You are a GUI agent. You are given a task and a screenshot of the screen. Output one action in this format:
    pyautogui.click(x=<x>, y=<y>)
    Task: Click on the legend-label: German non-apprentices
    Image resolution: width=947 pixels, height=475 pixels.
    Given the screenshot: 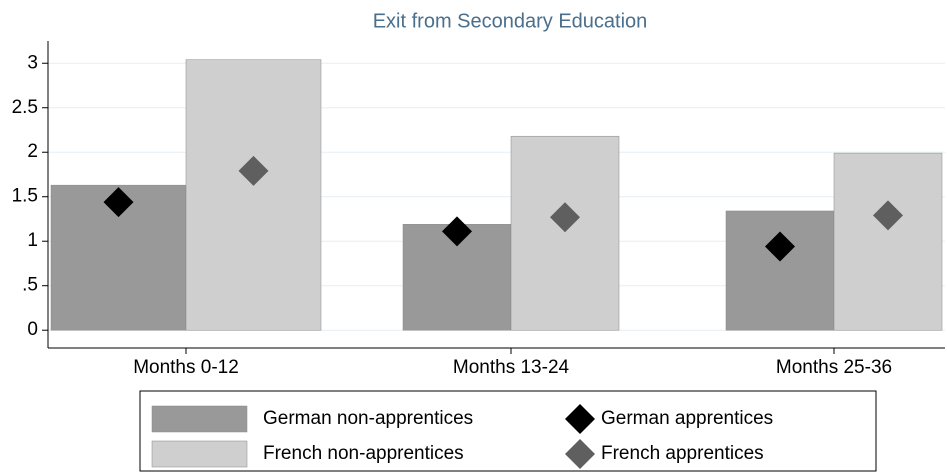 What is the action you would take?
    pyautogui.click(x=368, y=418)
    